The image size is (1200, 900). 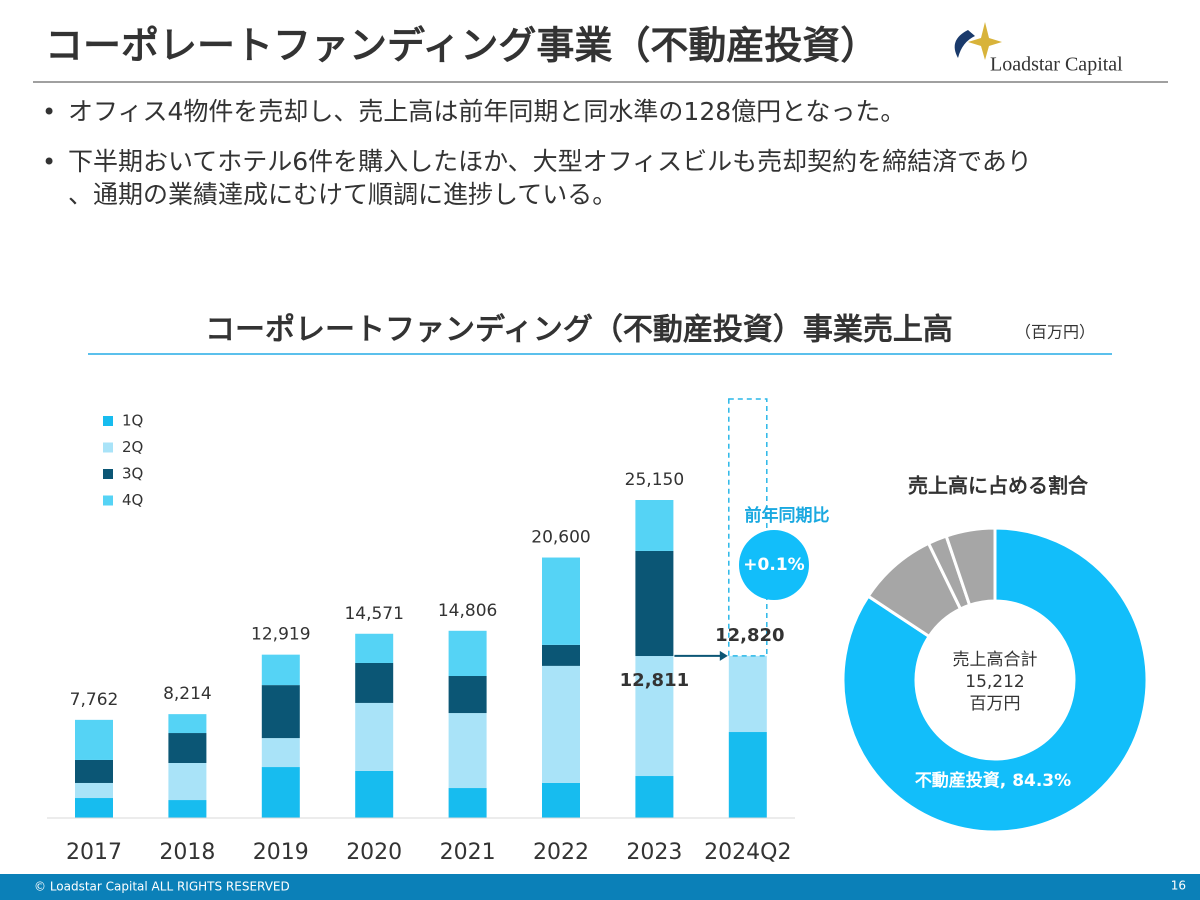 What do you see at coordinates (373, 614) in the screenshot?
I see `total-label: 14,571` at bounding box center [373, 614].